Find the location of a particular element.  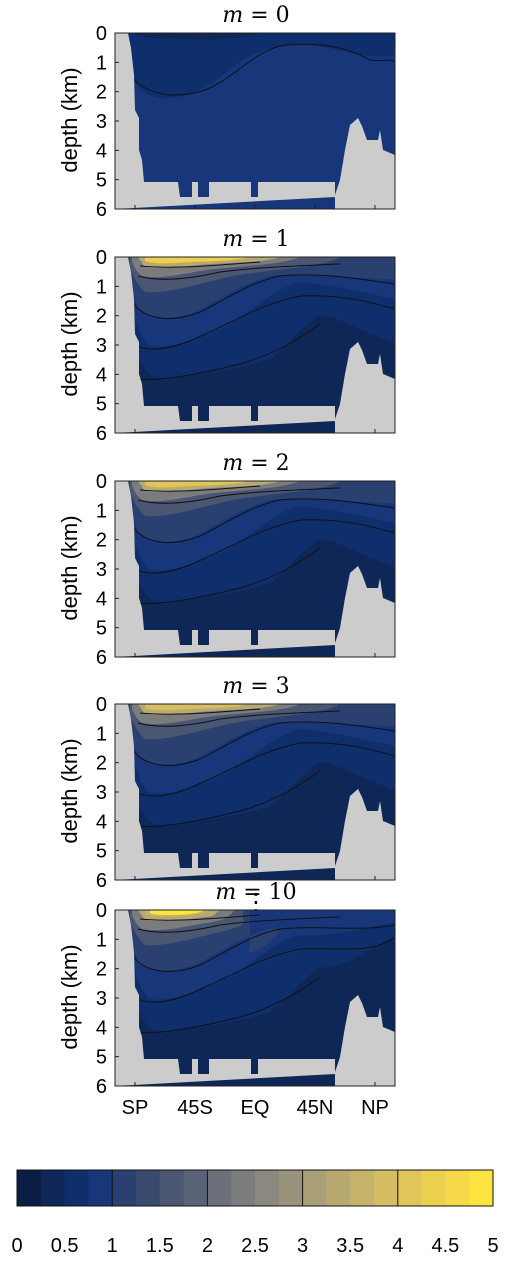

colorbar-tick-label: 4.5 is located at coordinates (445, 1246).